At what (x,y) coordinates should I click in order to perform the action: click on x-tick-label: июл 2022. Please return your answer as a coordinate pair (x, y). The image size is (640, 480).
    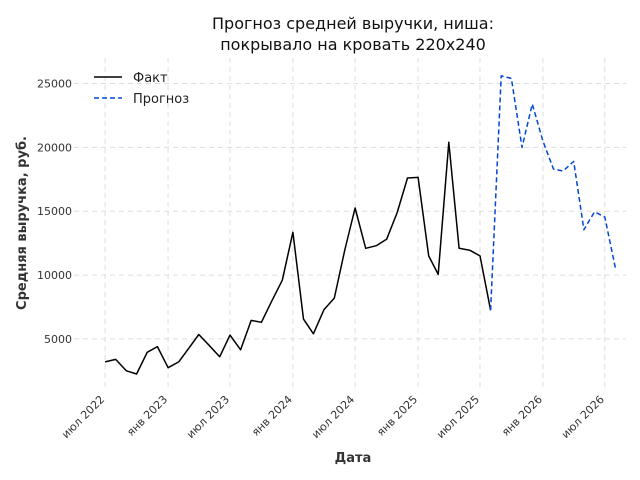
    Looking at the image, I should click on (83, 417).